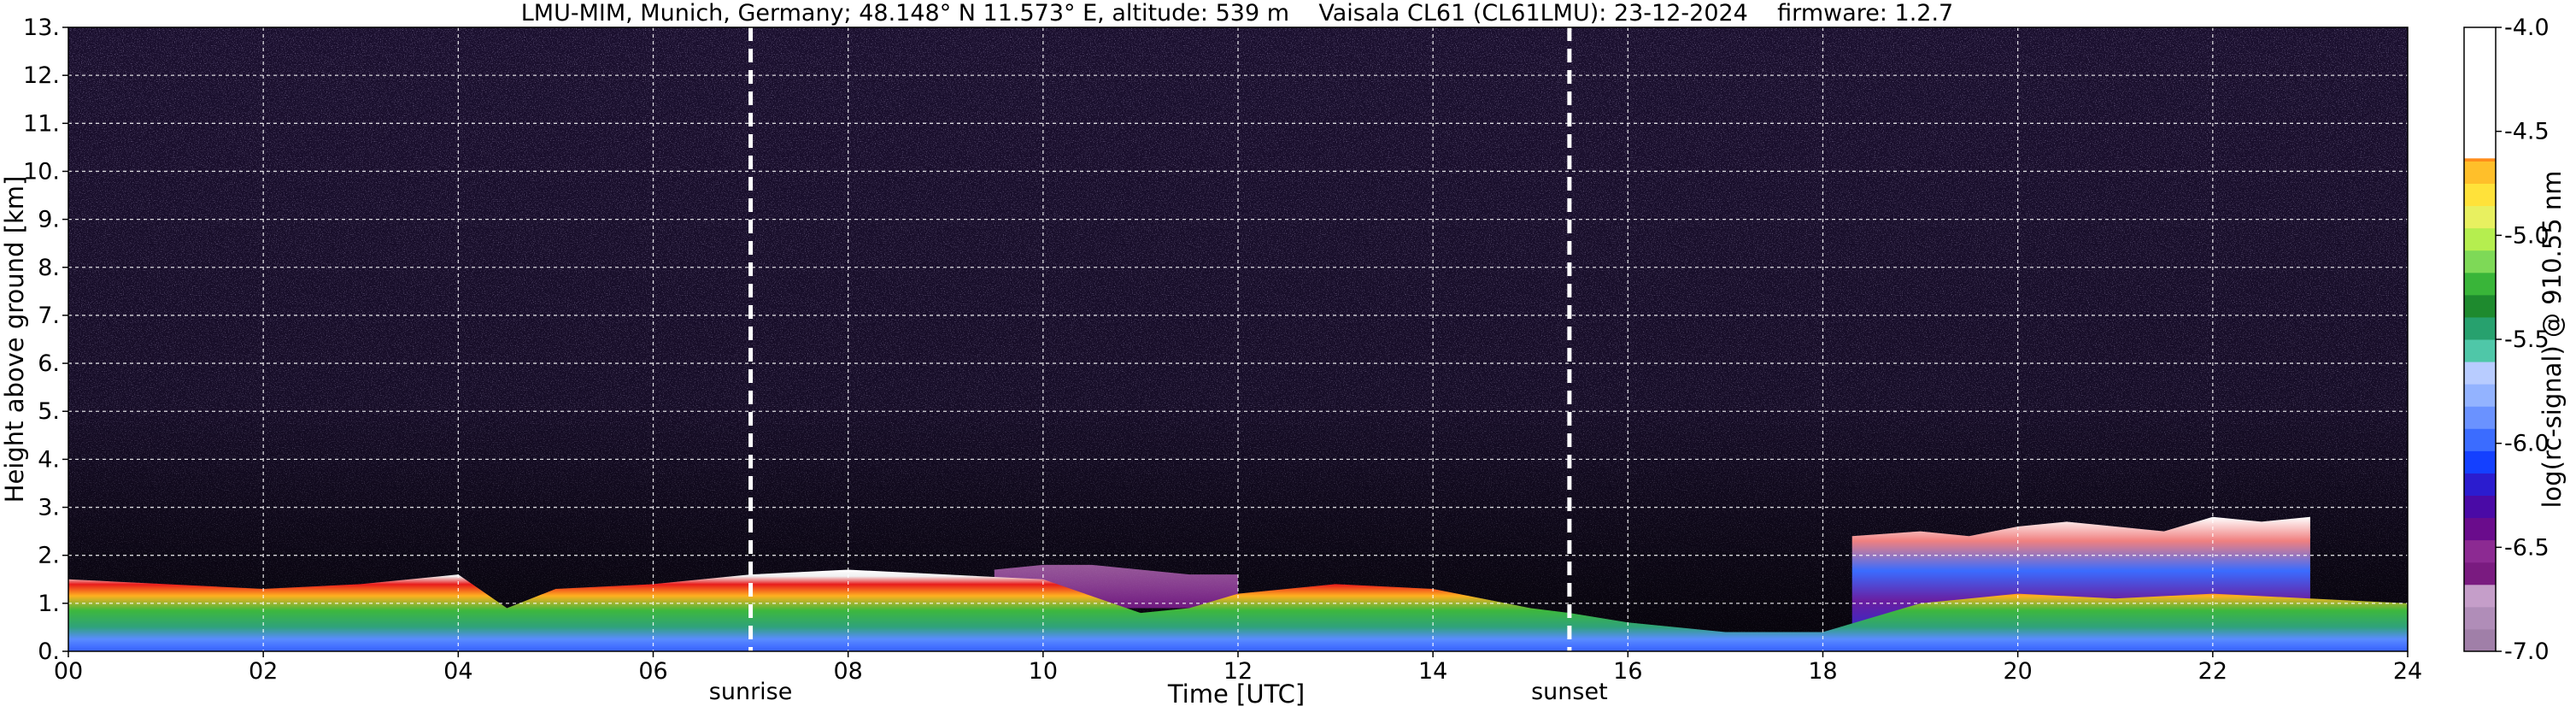 Image resolution: width=2576 pixels, height=706 pixels. Describe the element at coordinates (68, 671) in the screenshot. I see `x-tick-label: 00` at that location.